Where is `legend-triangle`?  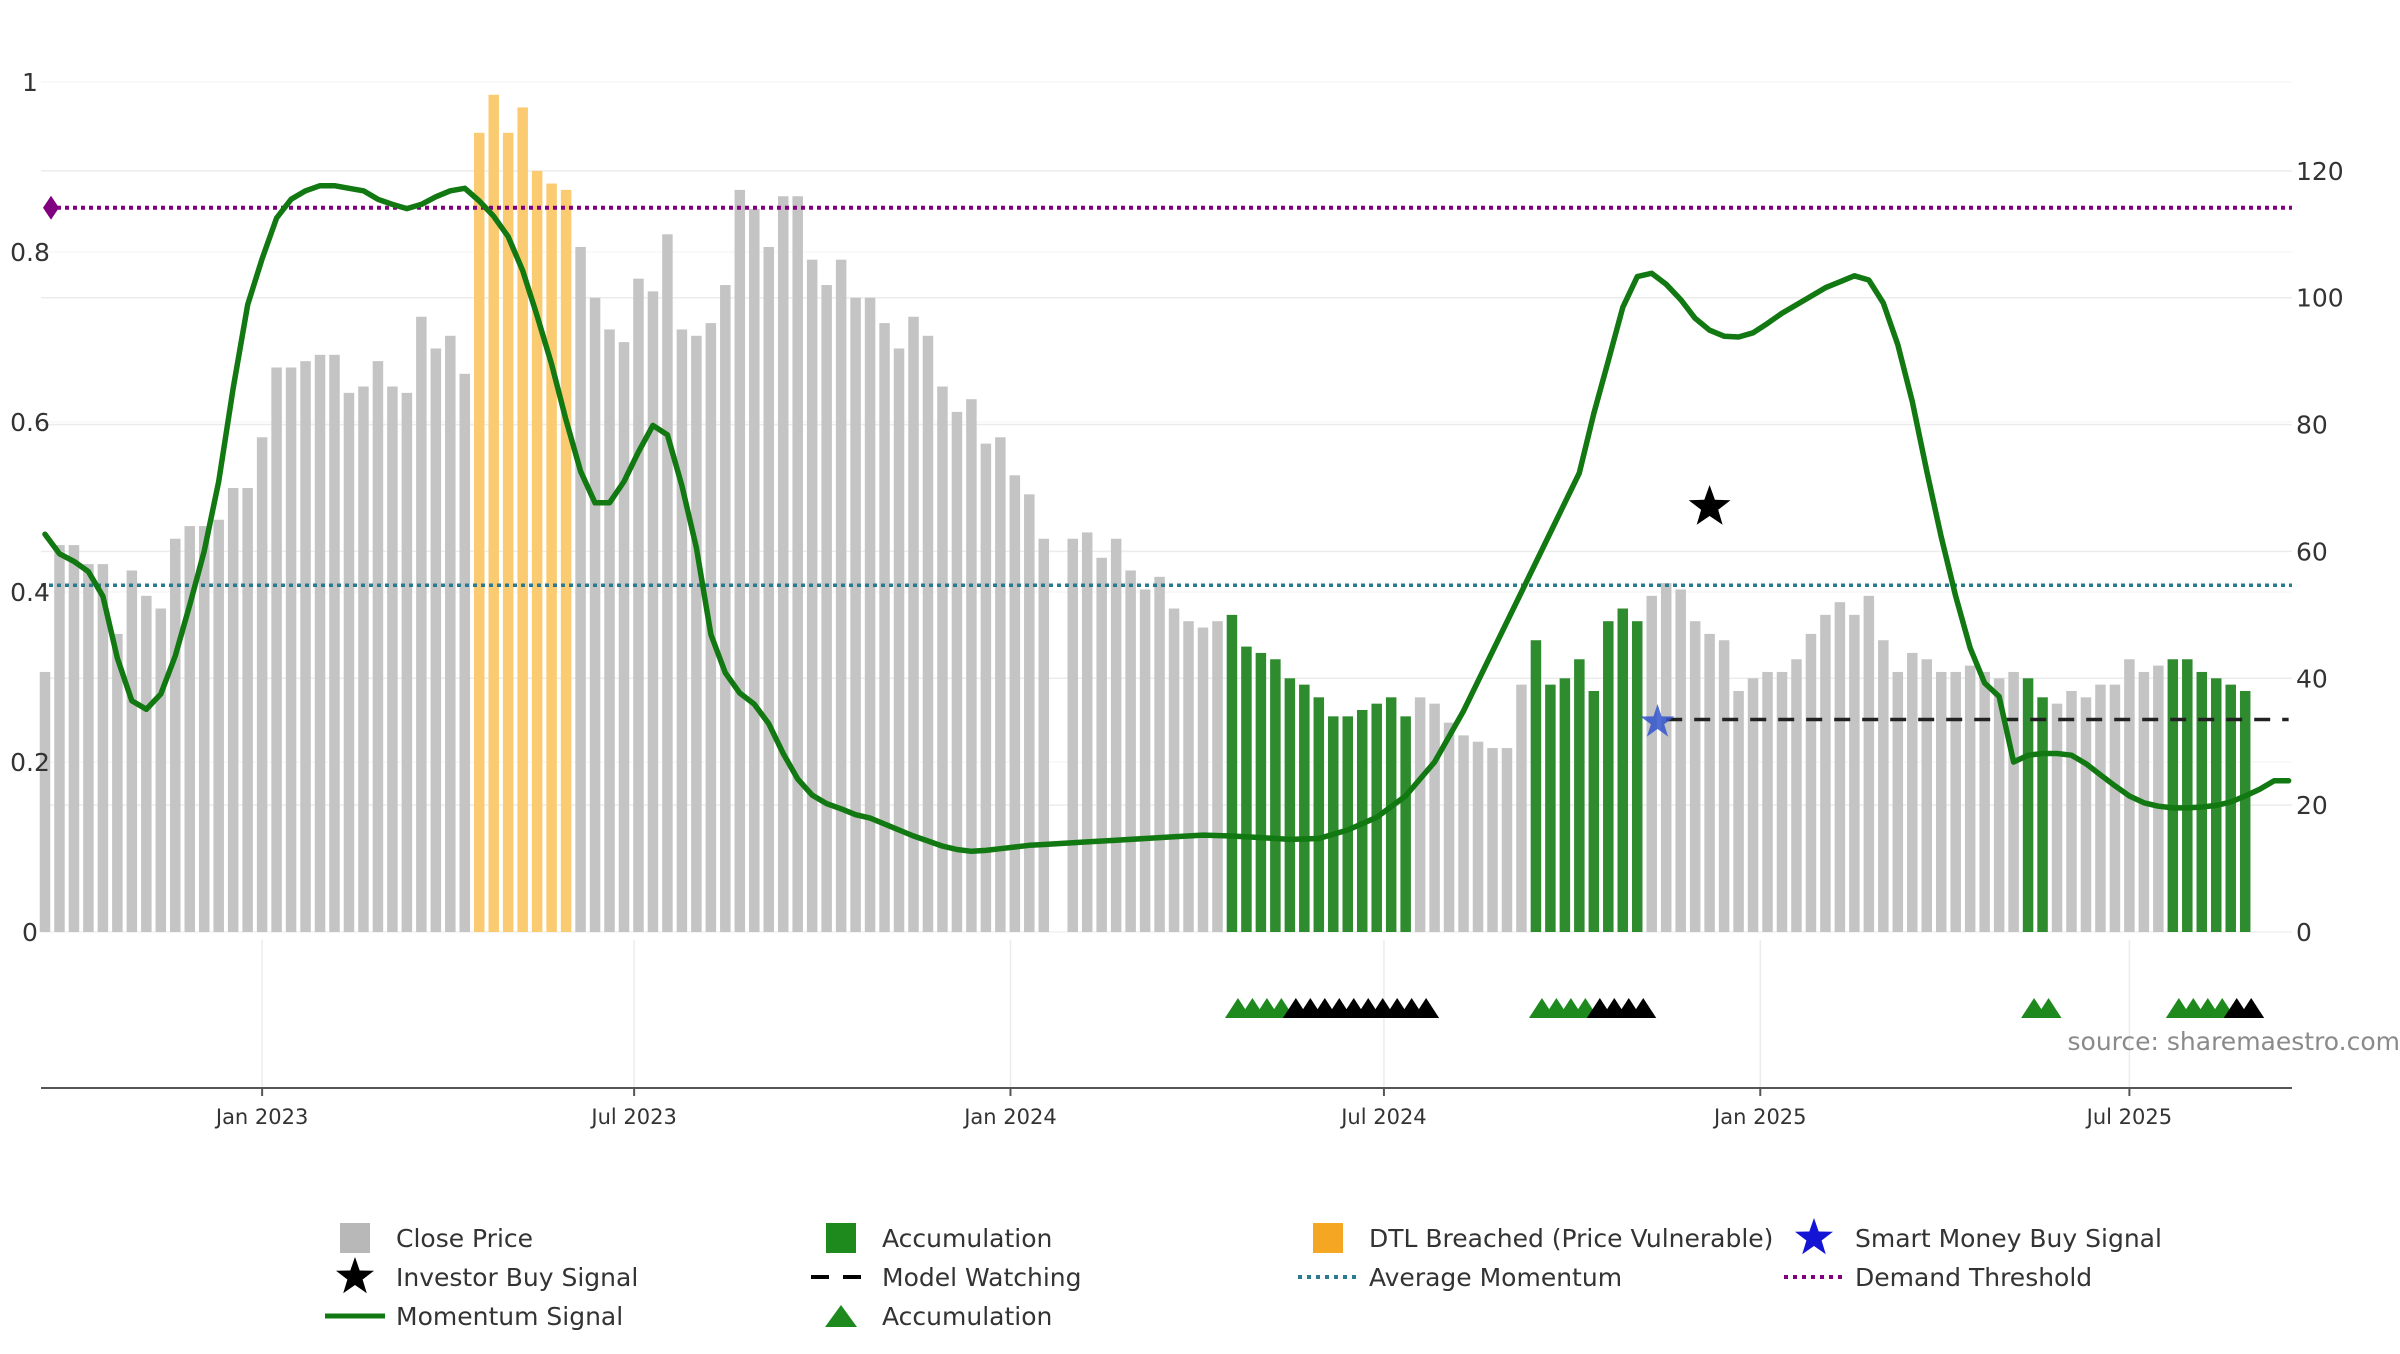
legend-triangle is located at coordinates (841, 1316).